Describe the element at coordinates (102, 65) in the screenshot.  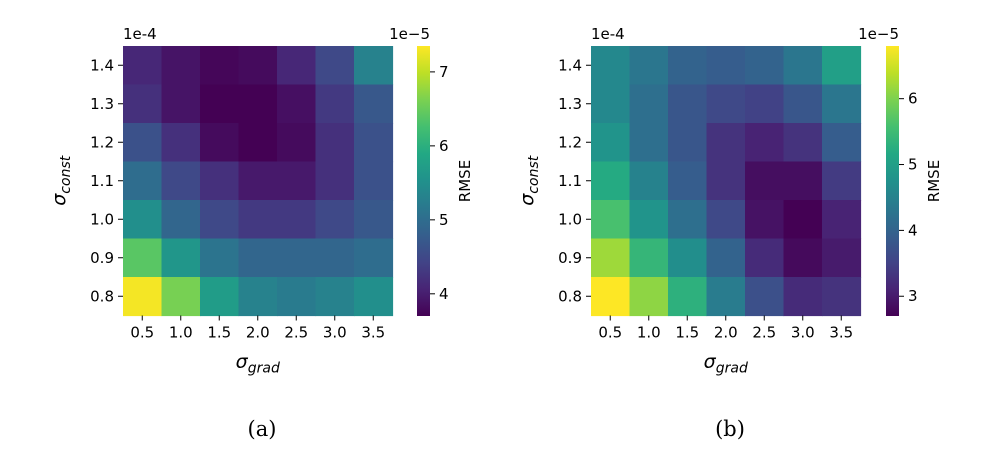
I see `y-tick-label: 1.4` at that location.